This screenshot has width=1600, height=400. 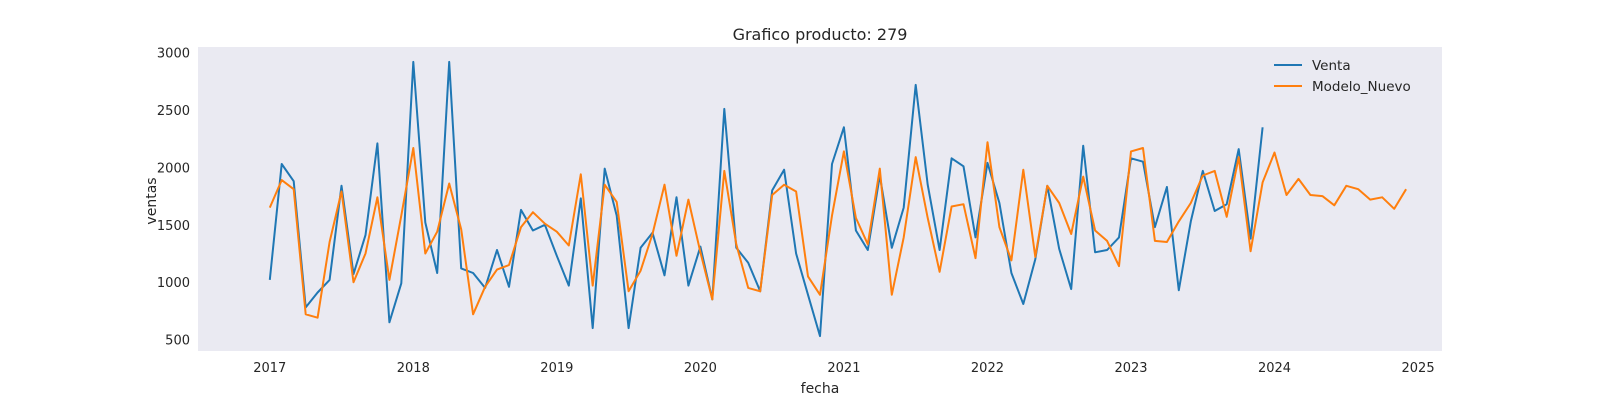 I want to click on x-tick-label: 2025, so click(x=1418, y=368).